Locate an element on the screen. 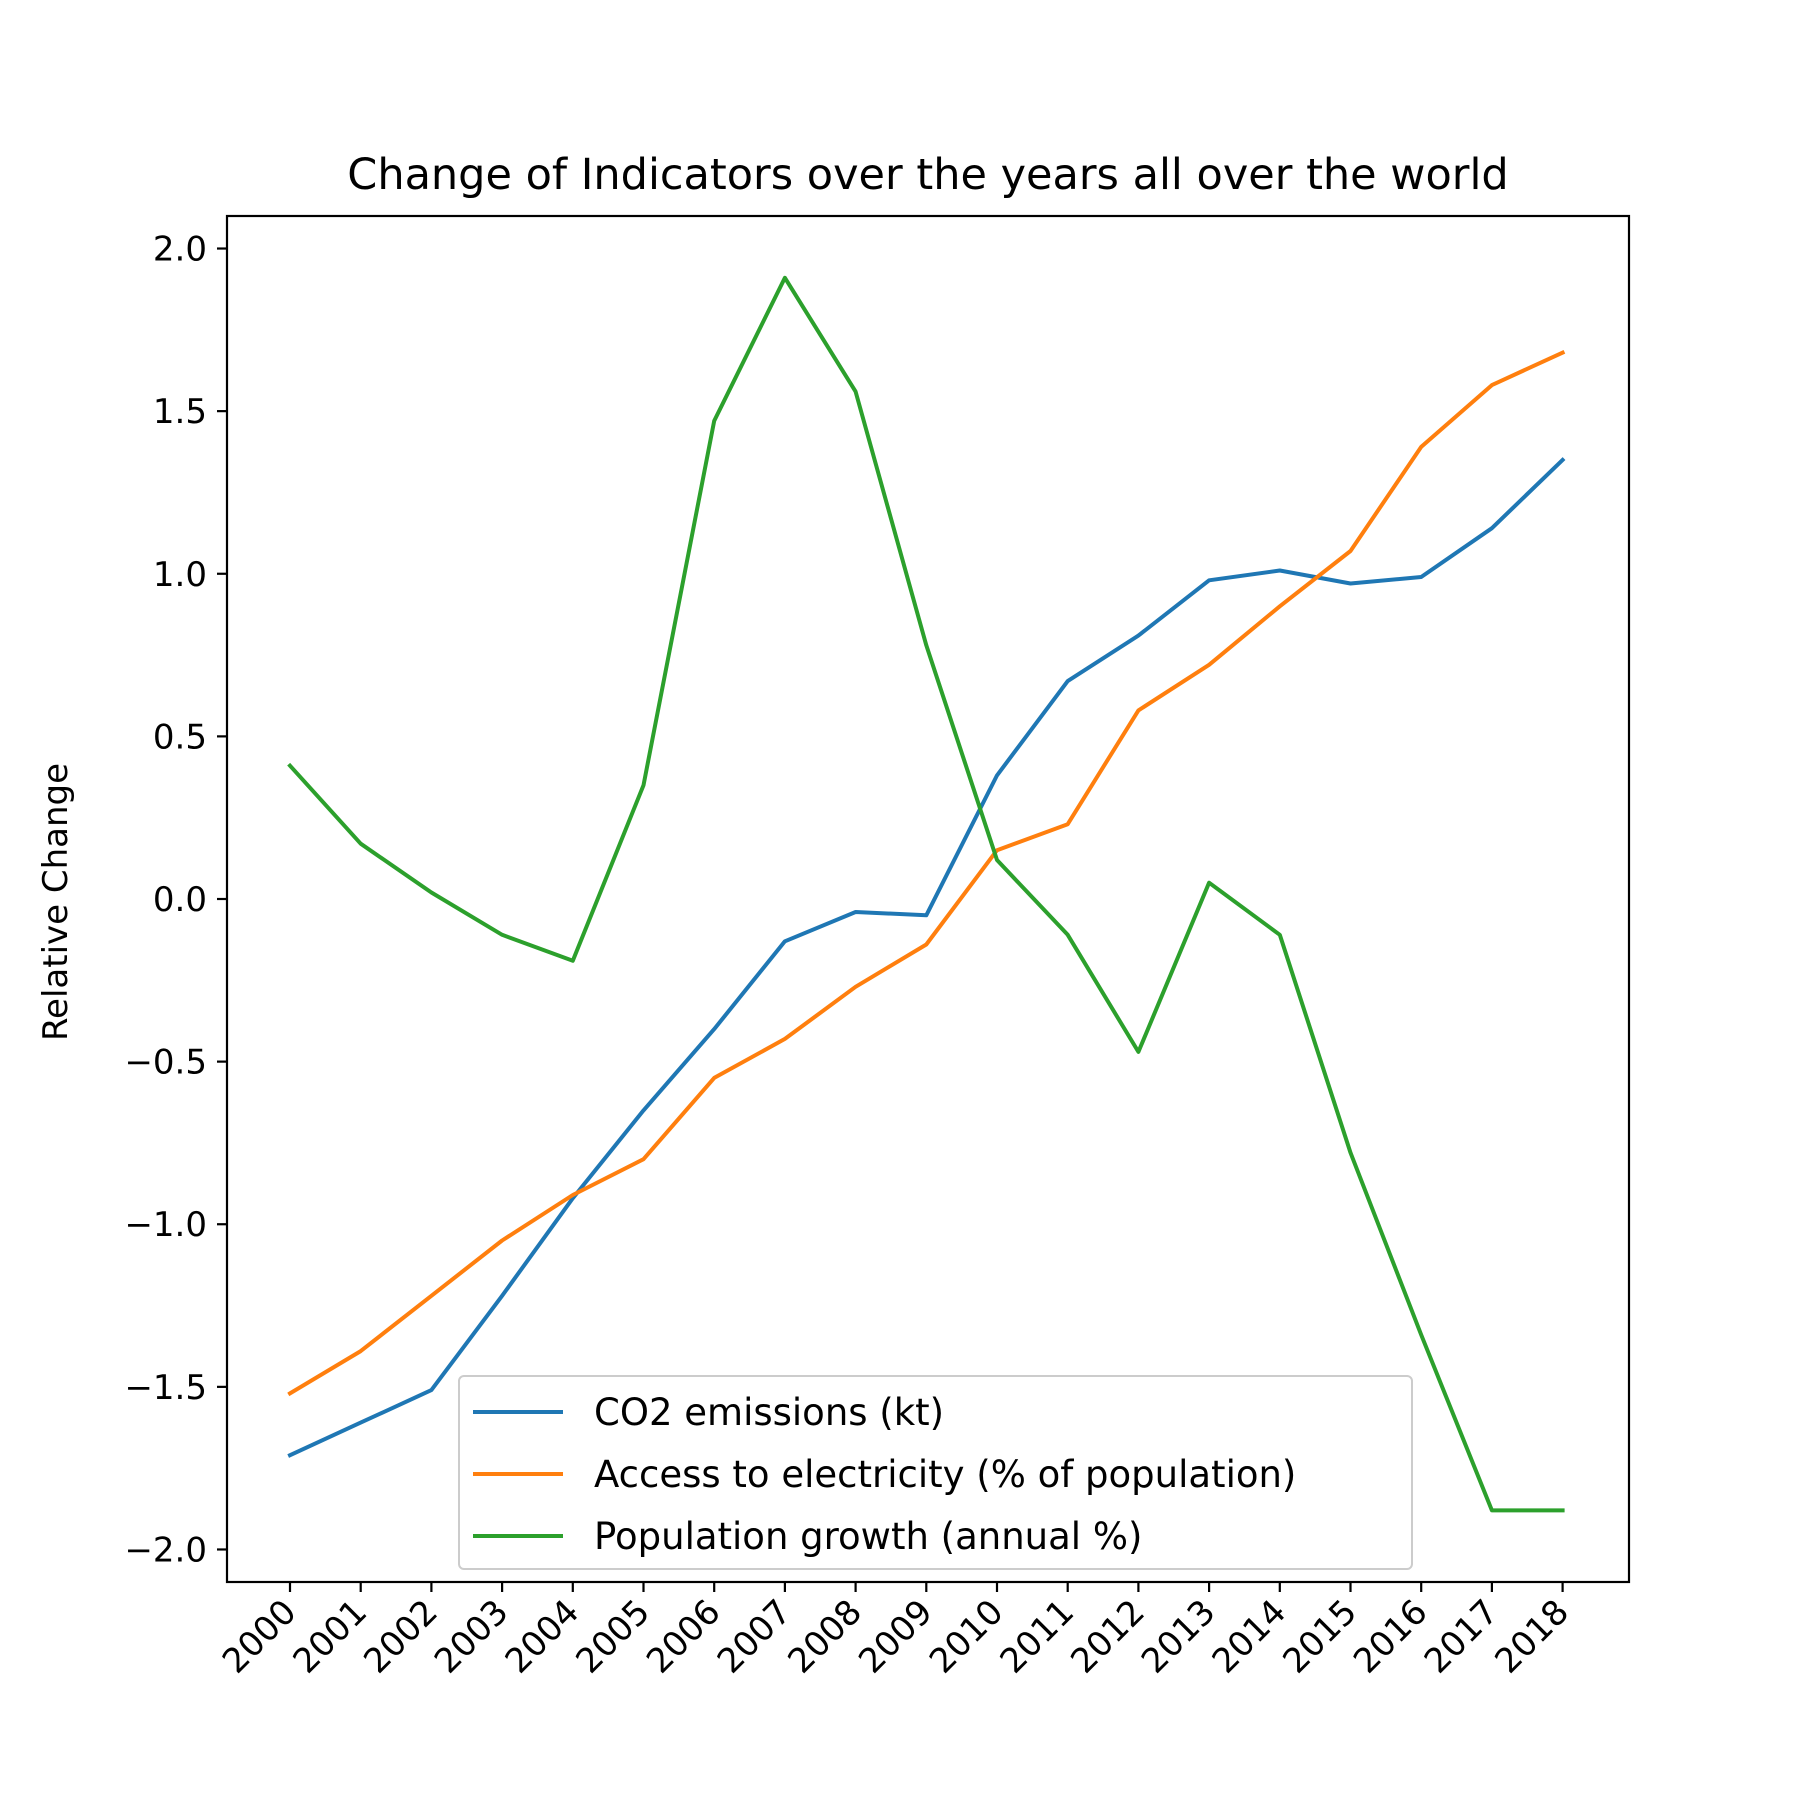 This screenshot has height=1800, width=1800. x-tick-label: 2013 is located at coordinates (1178, 1636).